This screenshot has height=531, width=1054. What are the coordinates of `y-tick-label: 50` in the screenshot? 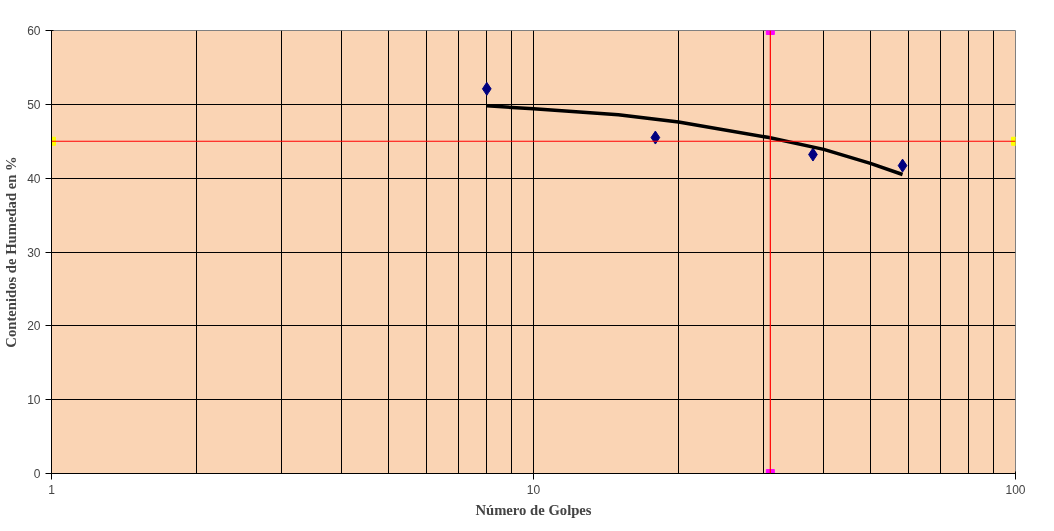 It's located at (34, 104).